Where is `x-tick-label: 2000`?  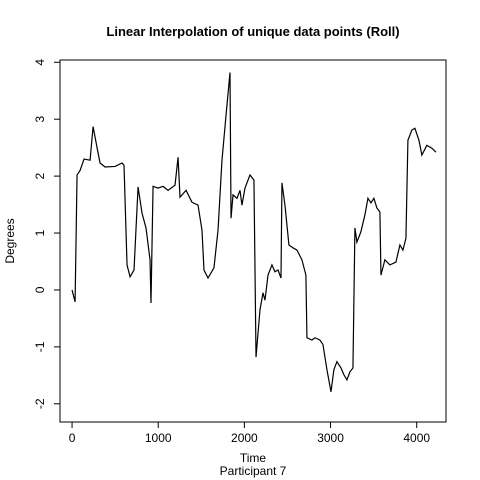
x-tick-label: 2000 is located at coordinates (244, 438).